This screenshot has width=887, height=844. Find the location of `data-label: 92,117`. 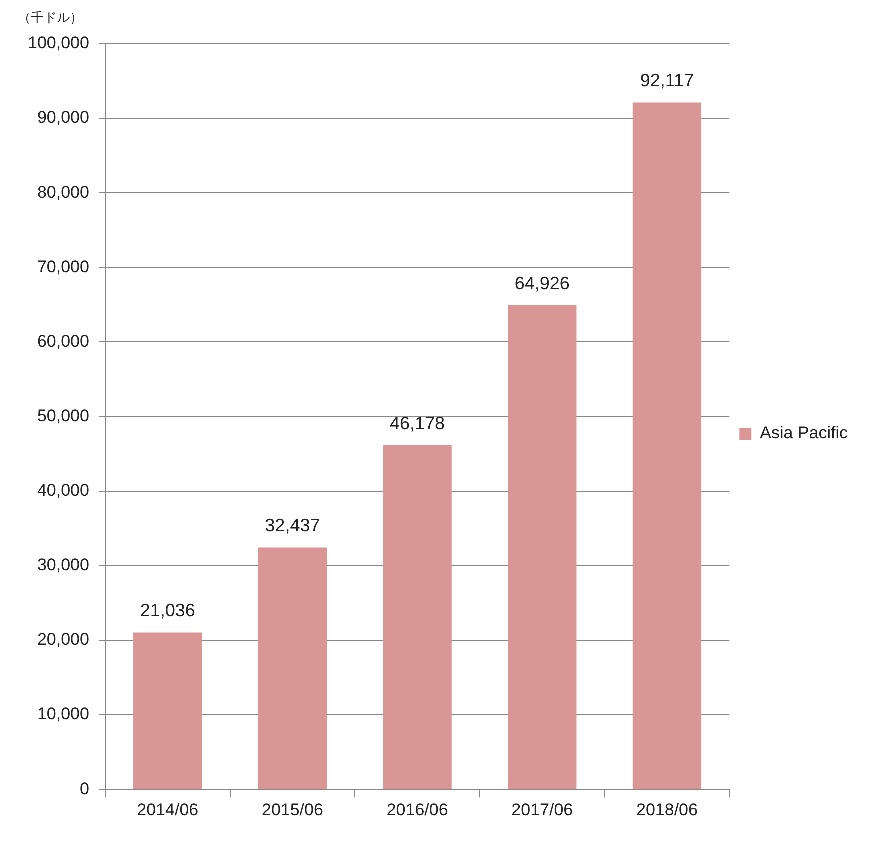

data-label: 92,117 is located at coordinates (667, 80).